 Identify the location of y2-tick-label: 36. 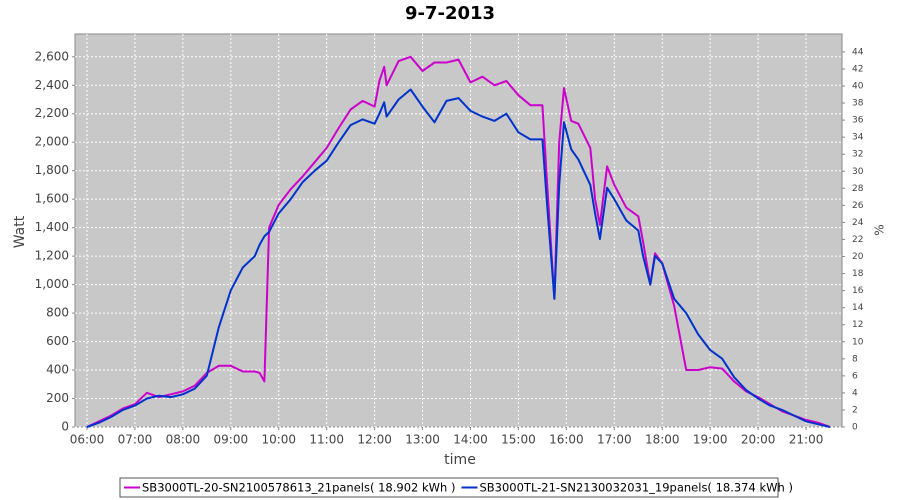
(858, 121).